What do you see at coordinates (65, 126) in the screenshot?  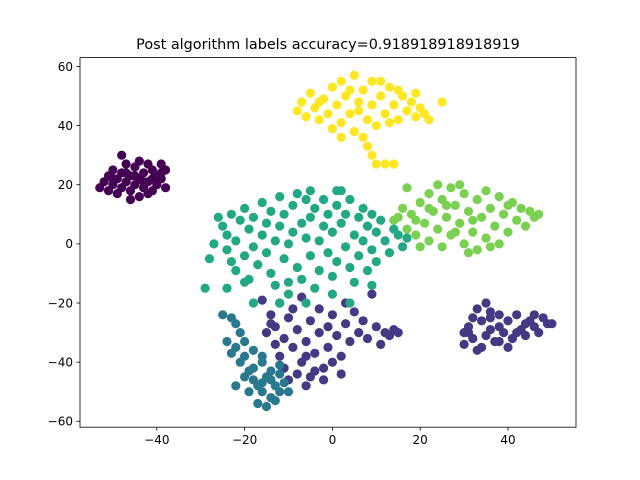 I see `y-tick-label: 40` at bounding box center [65, 126].